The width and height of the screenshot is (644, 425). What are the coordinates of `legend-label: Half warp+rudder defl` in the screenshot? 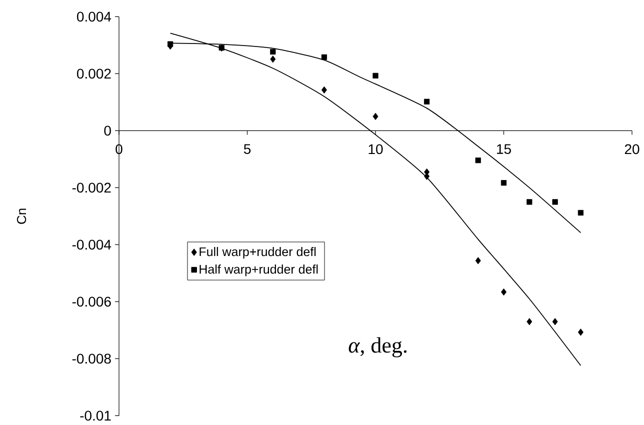 It's located at (259, 270).